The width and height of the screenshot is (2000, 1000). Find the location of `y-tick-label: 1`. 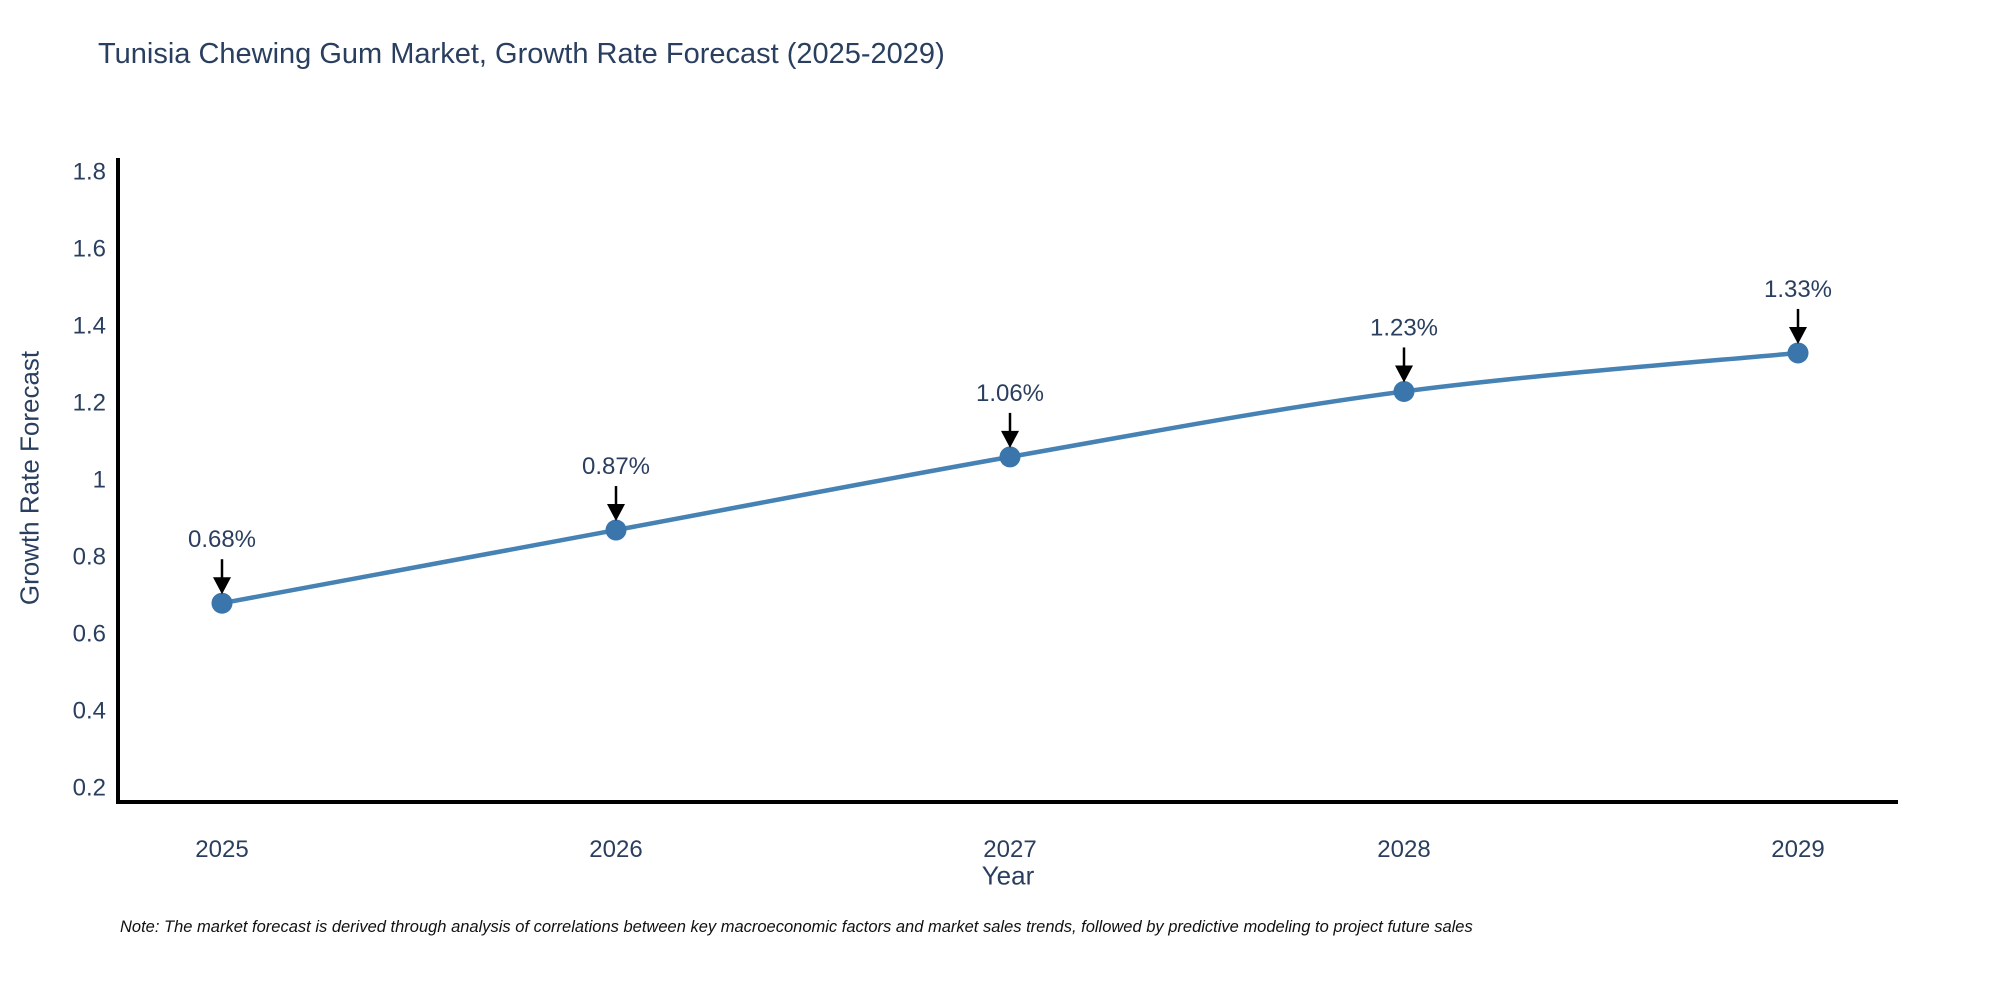

y-tick-label: 1 is located at coordinates (99, 480).